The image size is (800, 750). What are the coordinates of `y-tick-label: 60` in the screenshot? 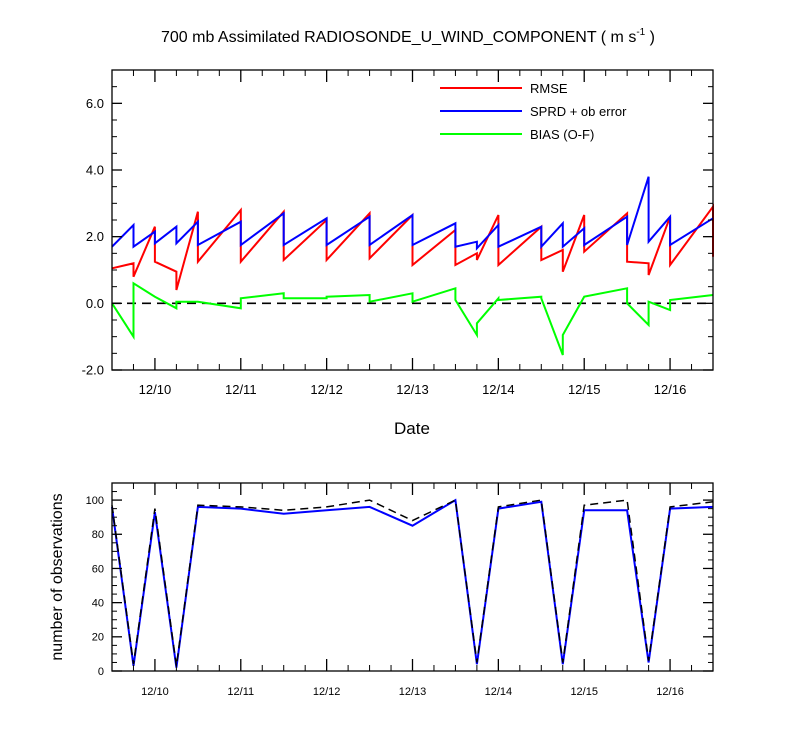 It's located at (98, 569).